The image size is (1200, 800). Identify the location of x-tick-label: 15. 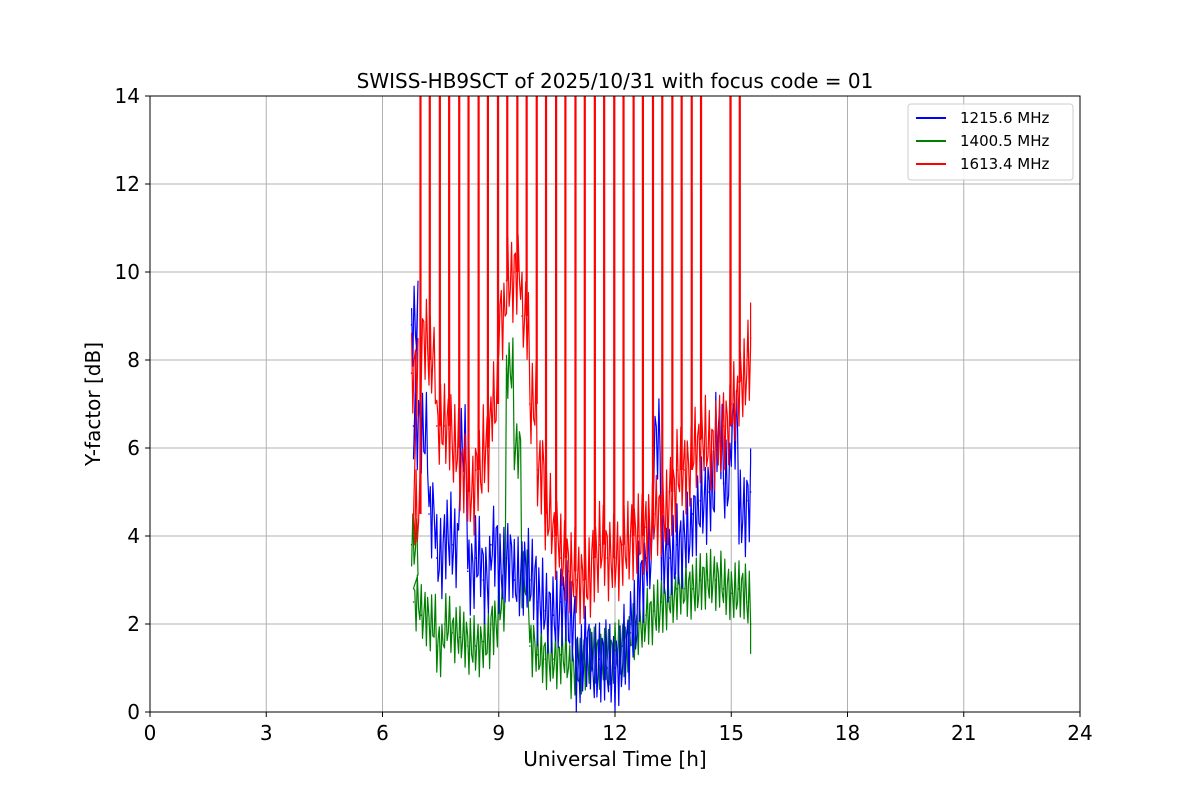
(731, 733).